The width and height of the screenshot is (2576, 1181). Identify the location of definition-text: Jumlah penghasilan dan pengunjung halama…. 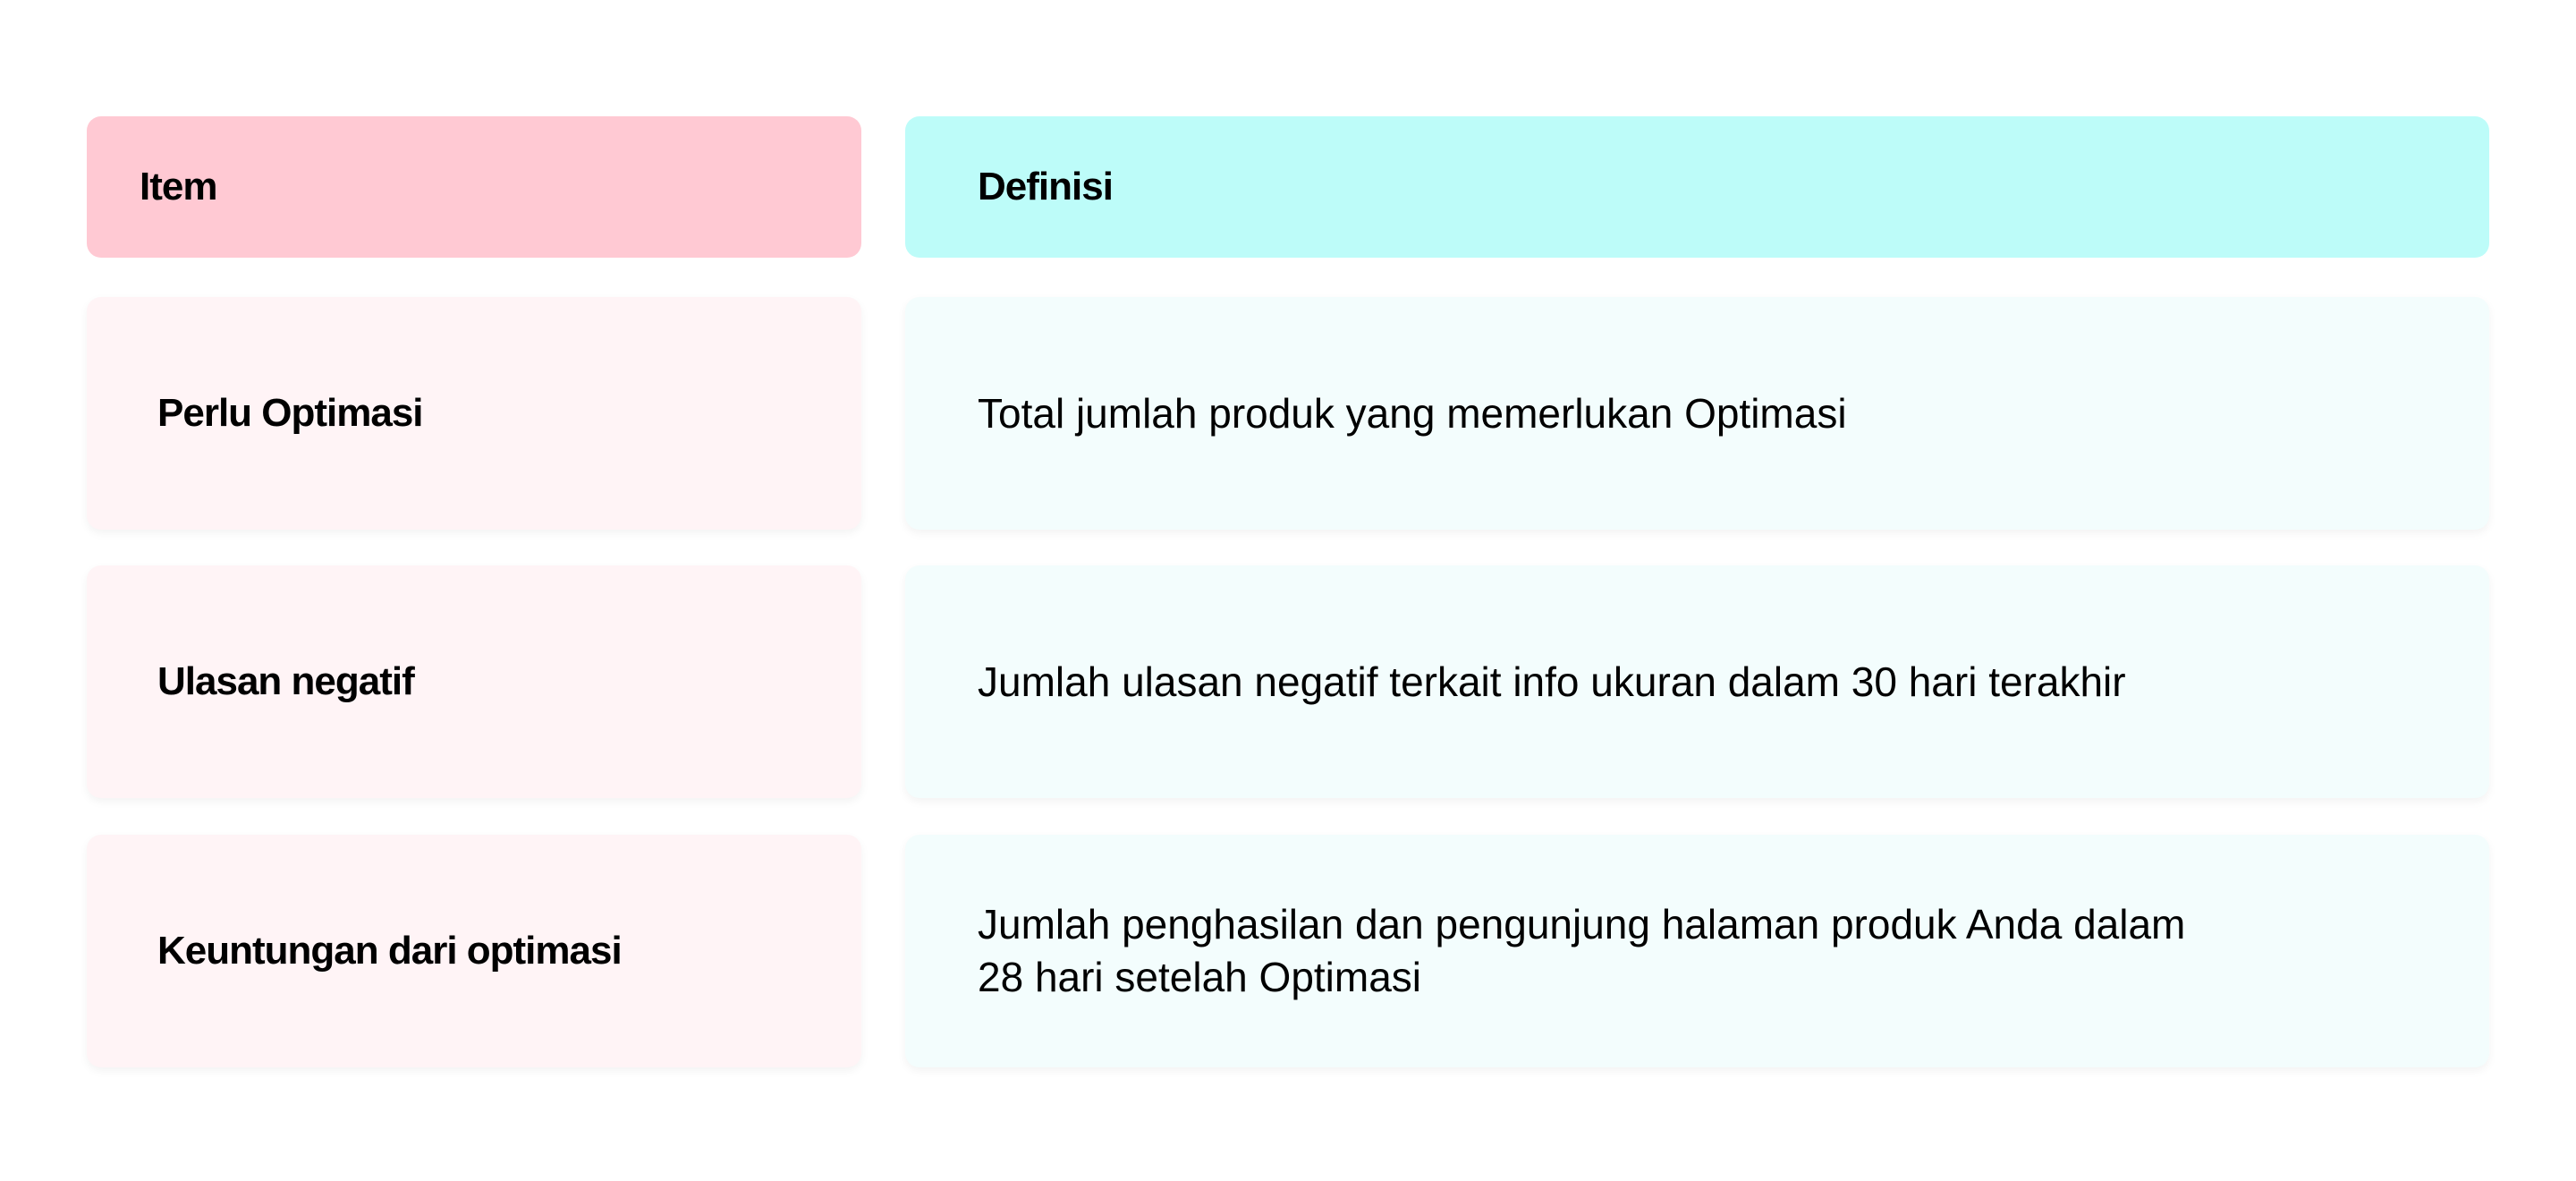
(1582, 950).